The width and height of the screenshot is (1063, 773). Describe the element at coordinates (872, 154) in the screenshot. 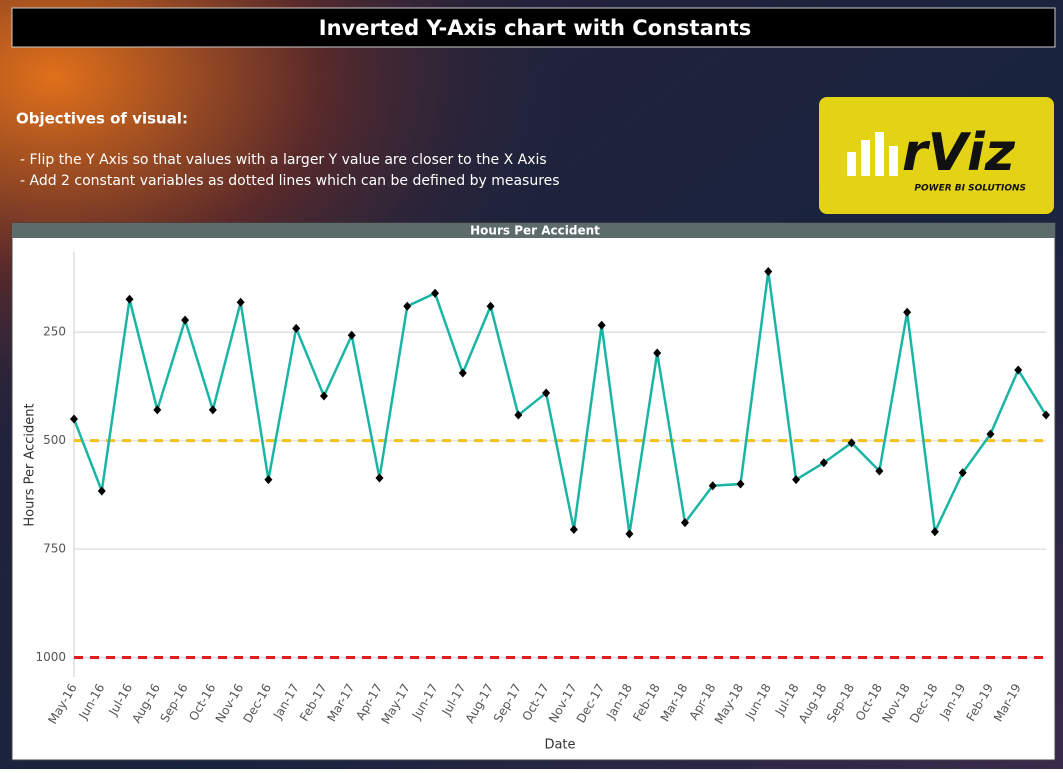

I see `logo-icon` at that location.